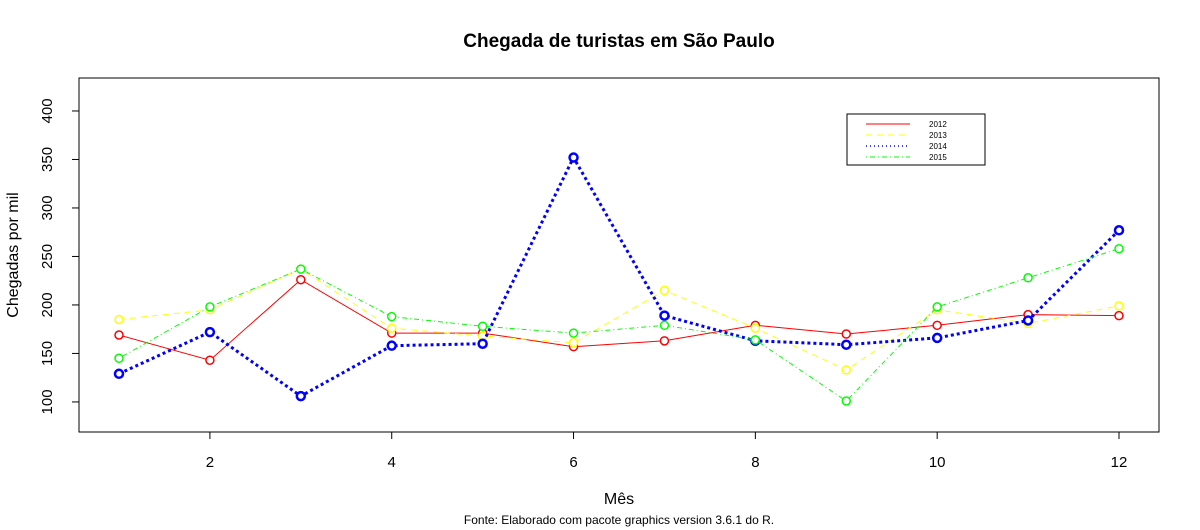 The height and width of the screenshot is (530, 1200). What do you see at coordinates (667, 451) in the screenshot?
I see `x-axis: 2 4 6 8 10 12` at bounding box center [667, 451].